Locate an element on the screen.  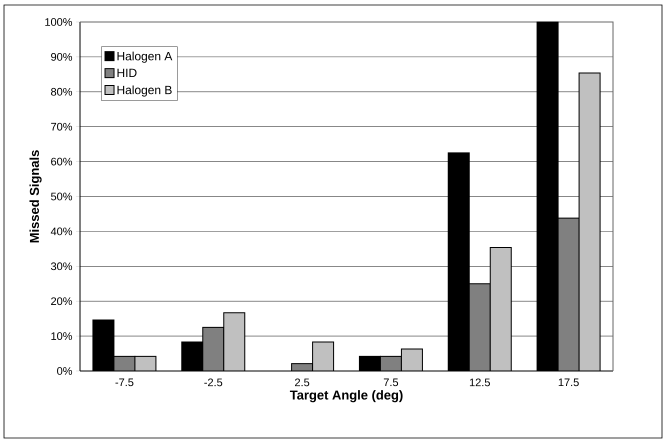
y-tick-label: 70% is located at coordinates (61, 126).